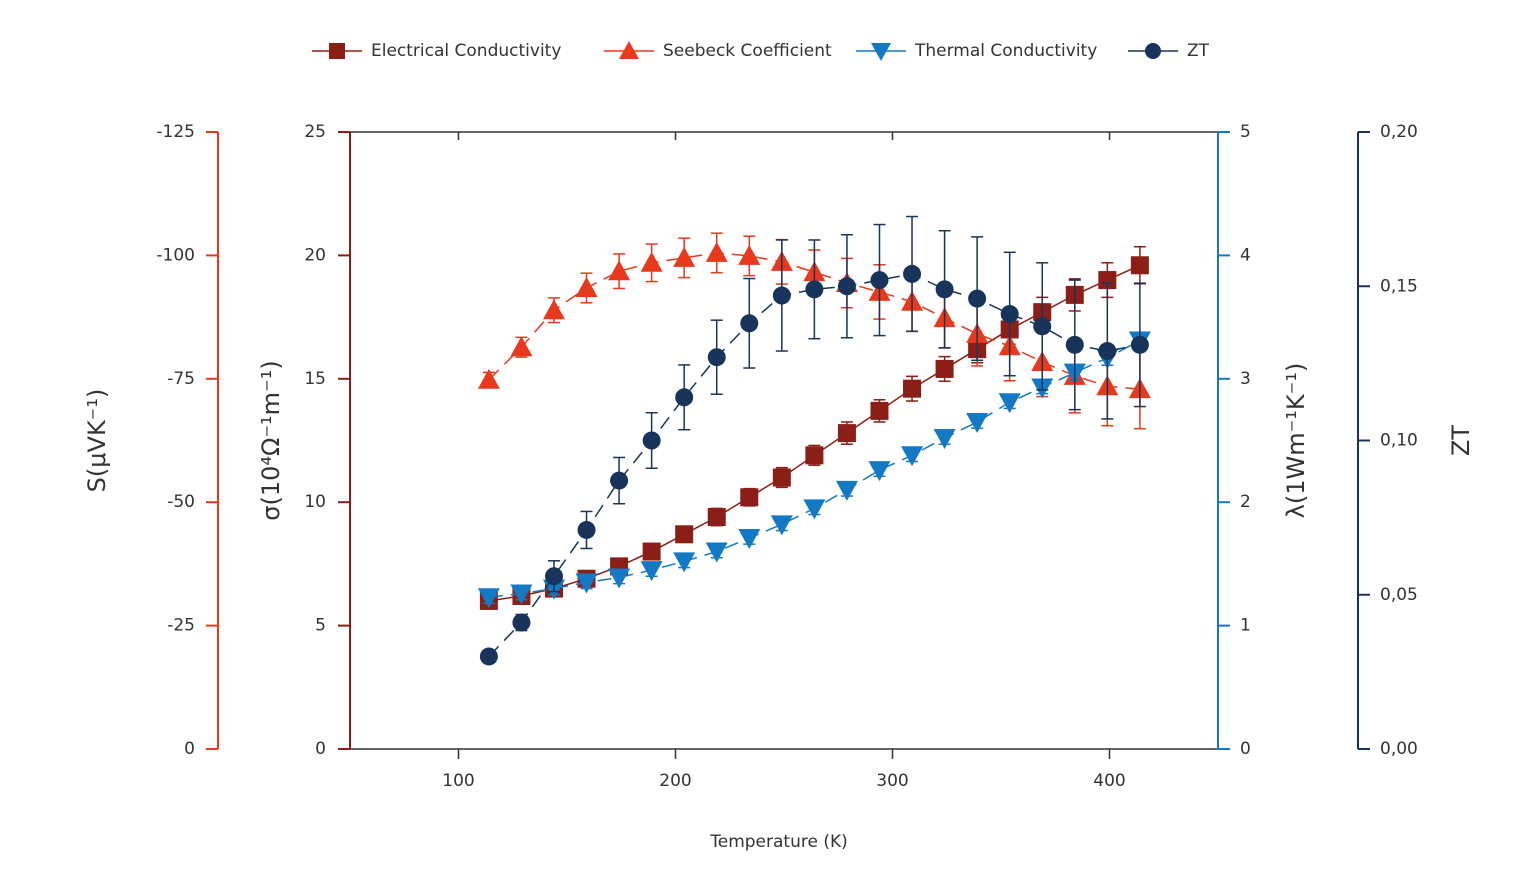  Describe the element at coordinates (175, 255) in the screenshot. I see `y-tick-label: -100` at that location.